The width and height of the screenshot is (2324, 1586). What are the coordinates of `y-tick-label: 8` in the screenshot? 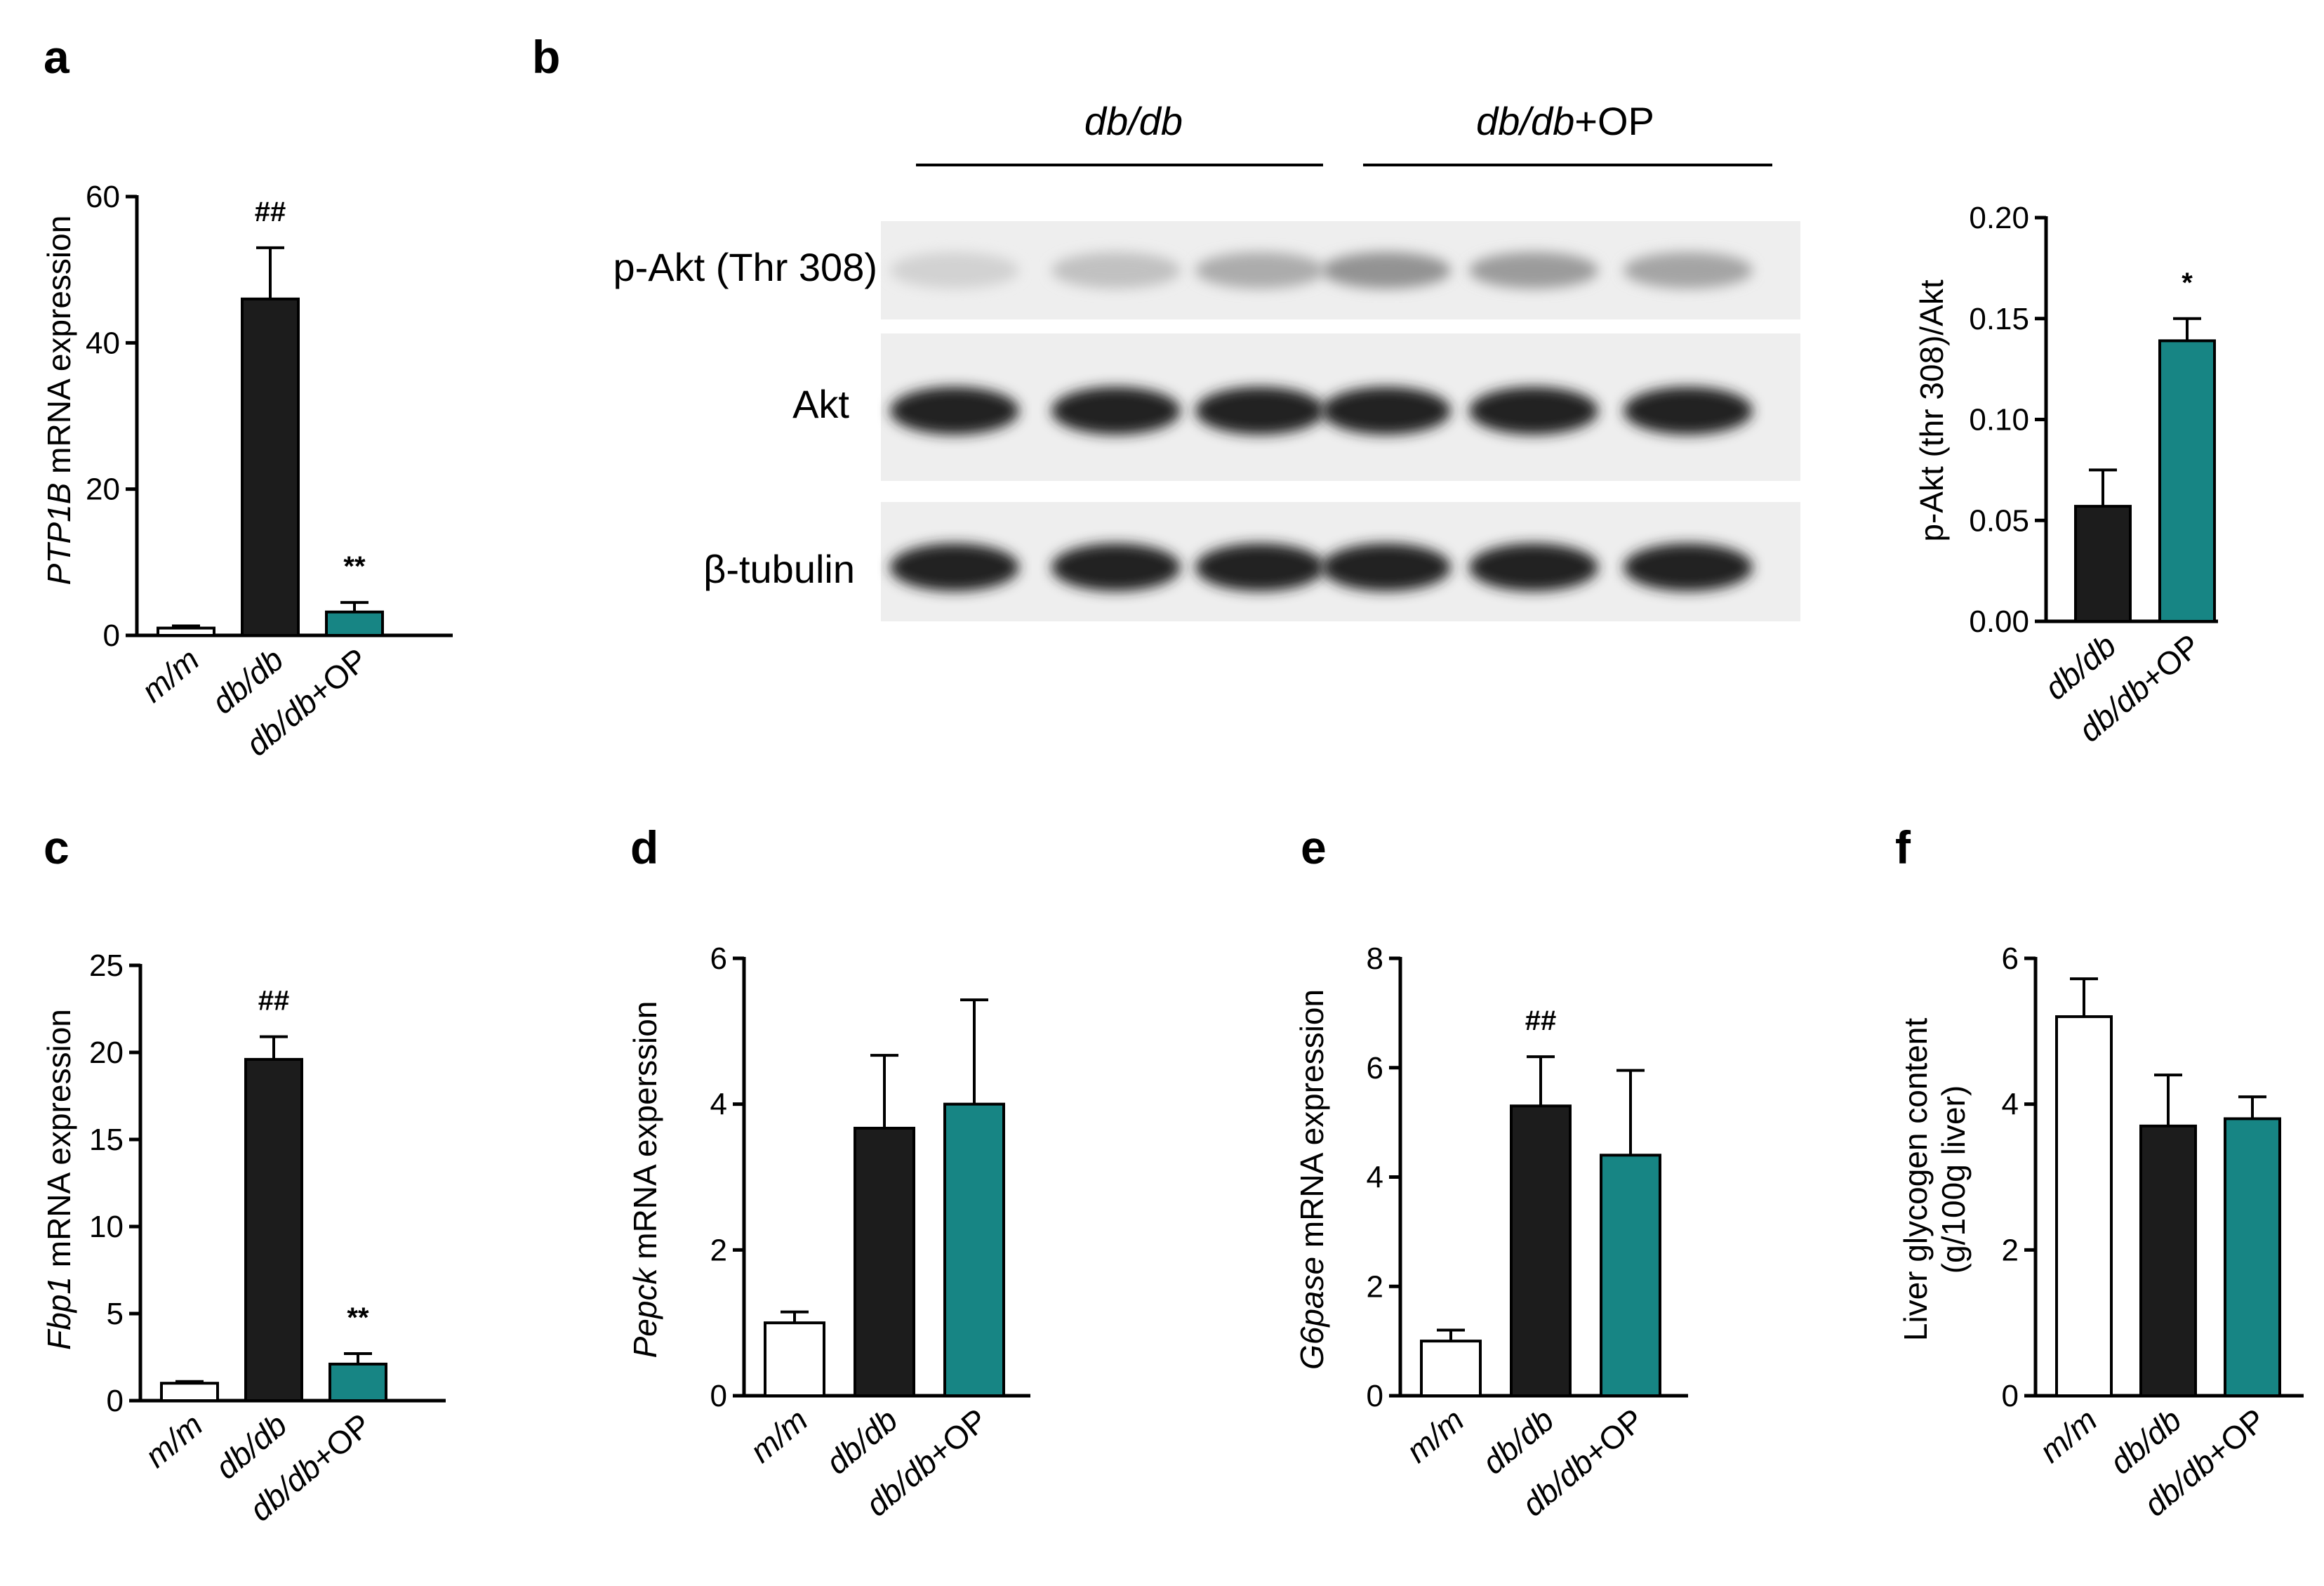 It's located at (1375, 958).